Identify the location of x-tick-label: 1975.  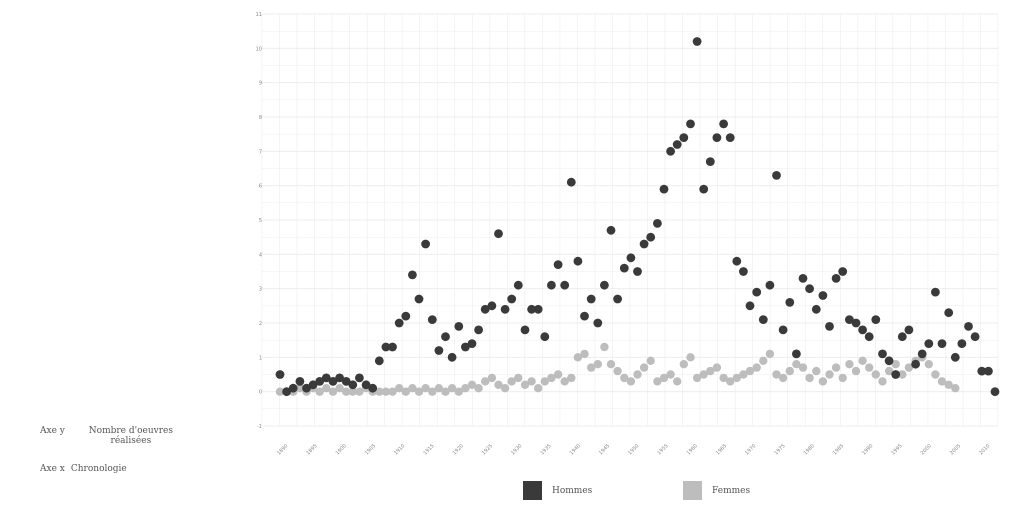
(779, 449).